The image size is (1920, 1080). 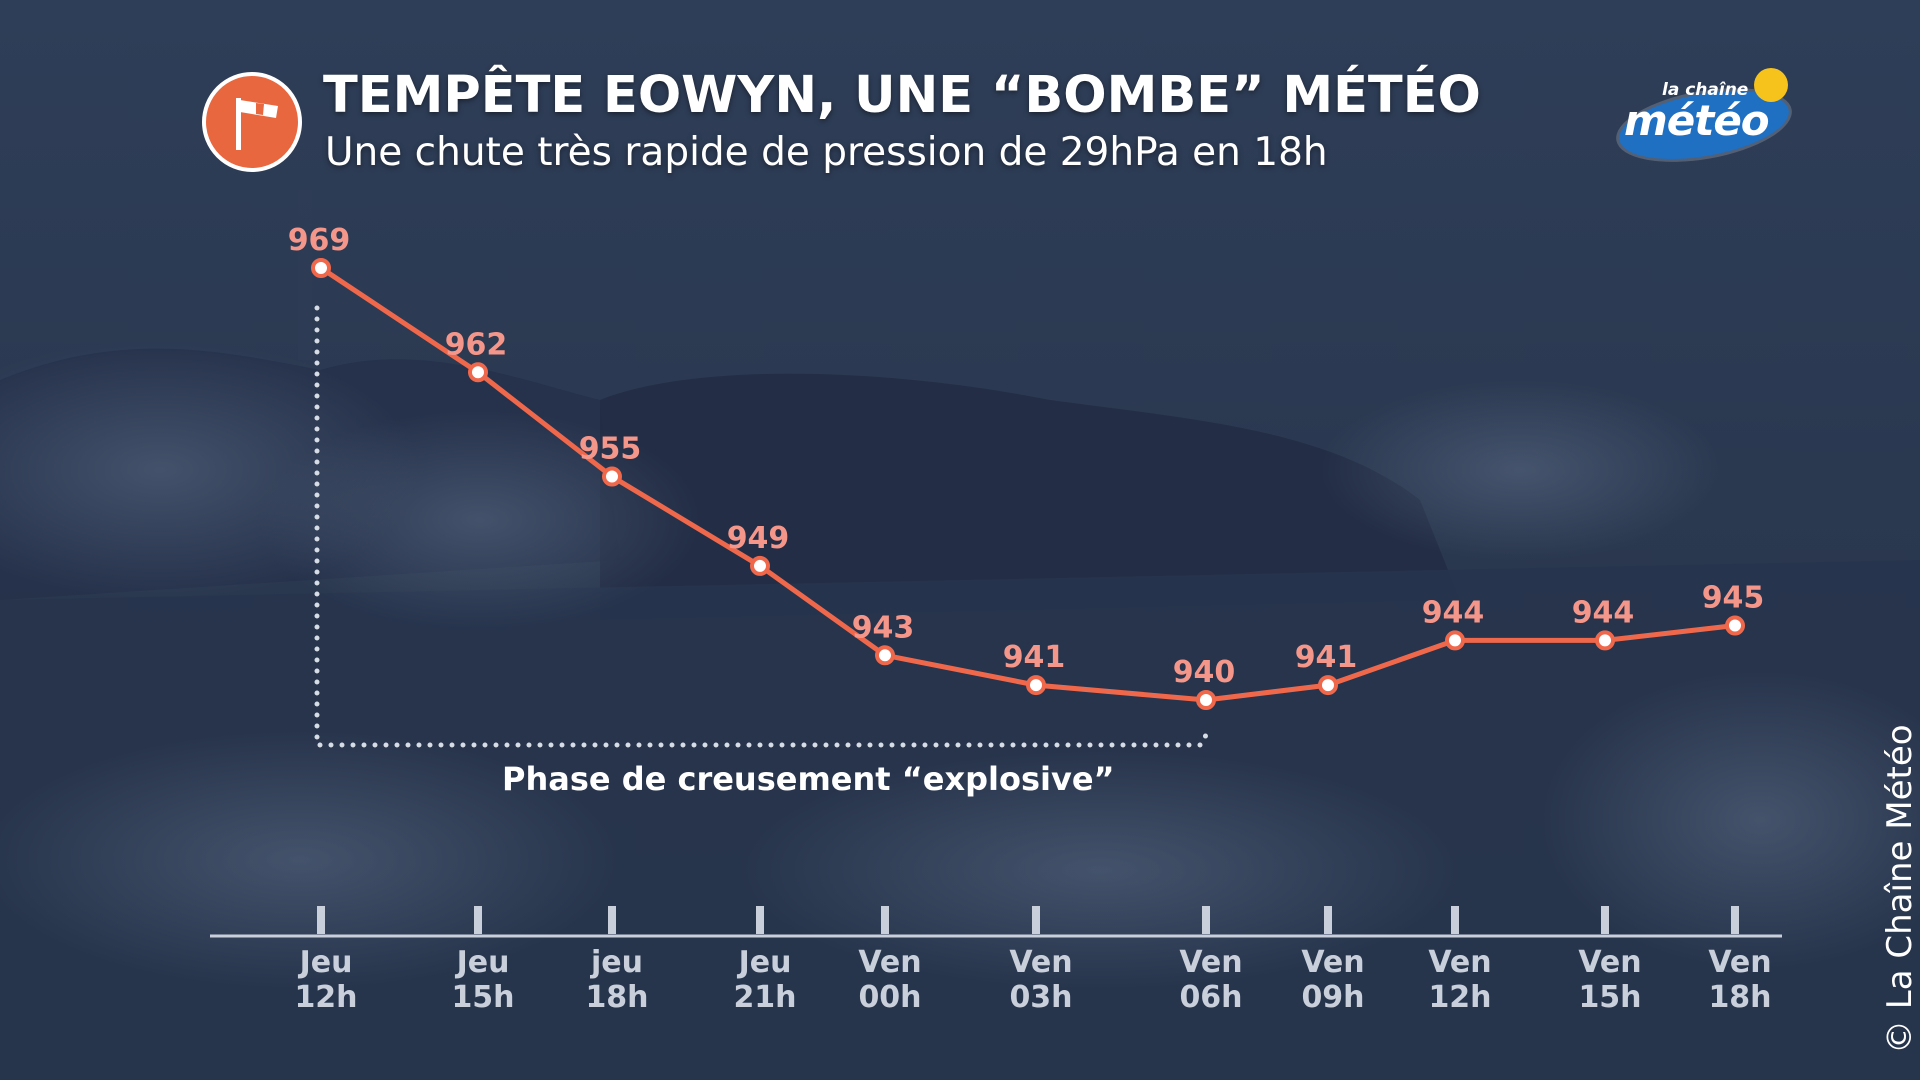 What do you see at coordinates (476, 344) in the screenshot?
I see `data-label: 962` at bounding box center [476, 344].